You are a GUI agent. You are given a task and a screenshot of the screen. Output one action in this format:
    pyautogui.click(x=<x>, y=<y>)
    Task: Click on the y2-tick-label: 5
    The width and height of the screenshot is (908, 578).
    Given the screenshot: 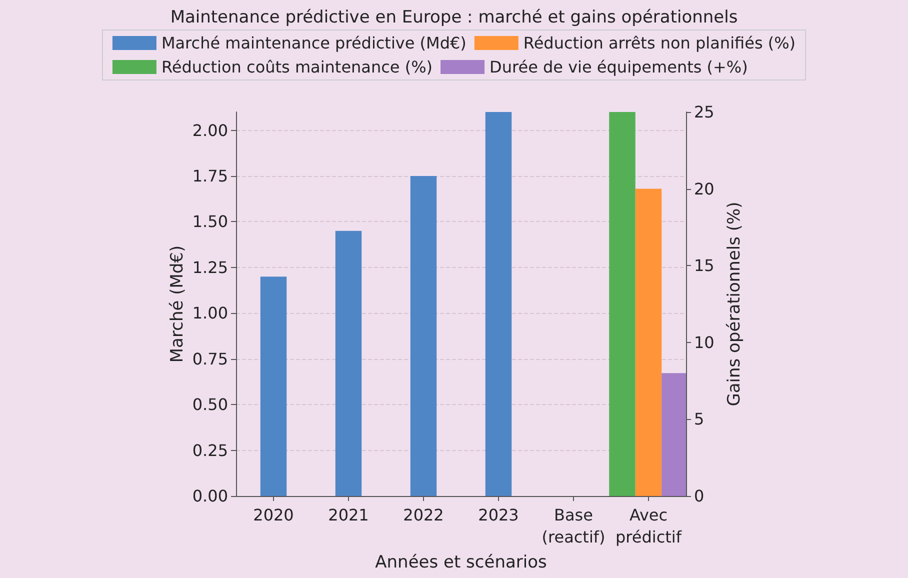 What is the action you would take?
    pyautogui.click(x=699, y=419)
    